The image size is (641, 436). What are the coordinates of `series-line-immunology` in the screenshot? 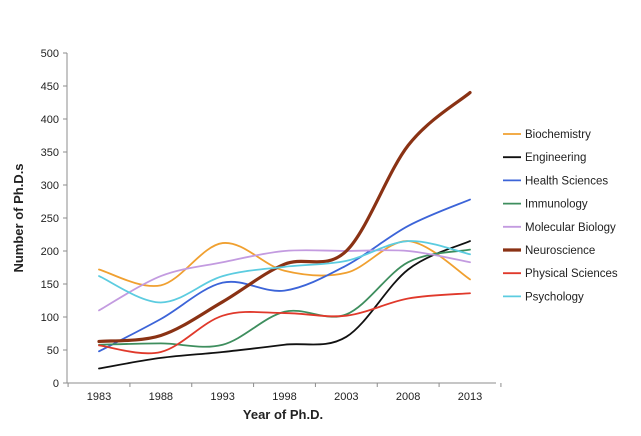 It's located at (284, 298).